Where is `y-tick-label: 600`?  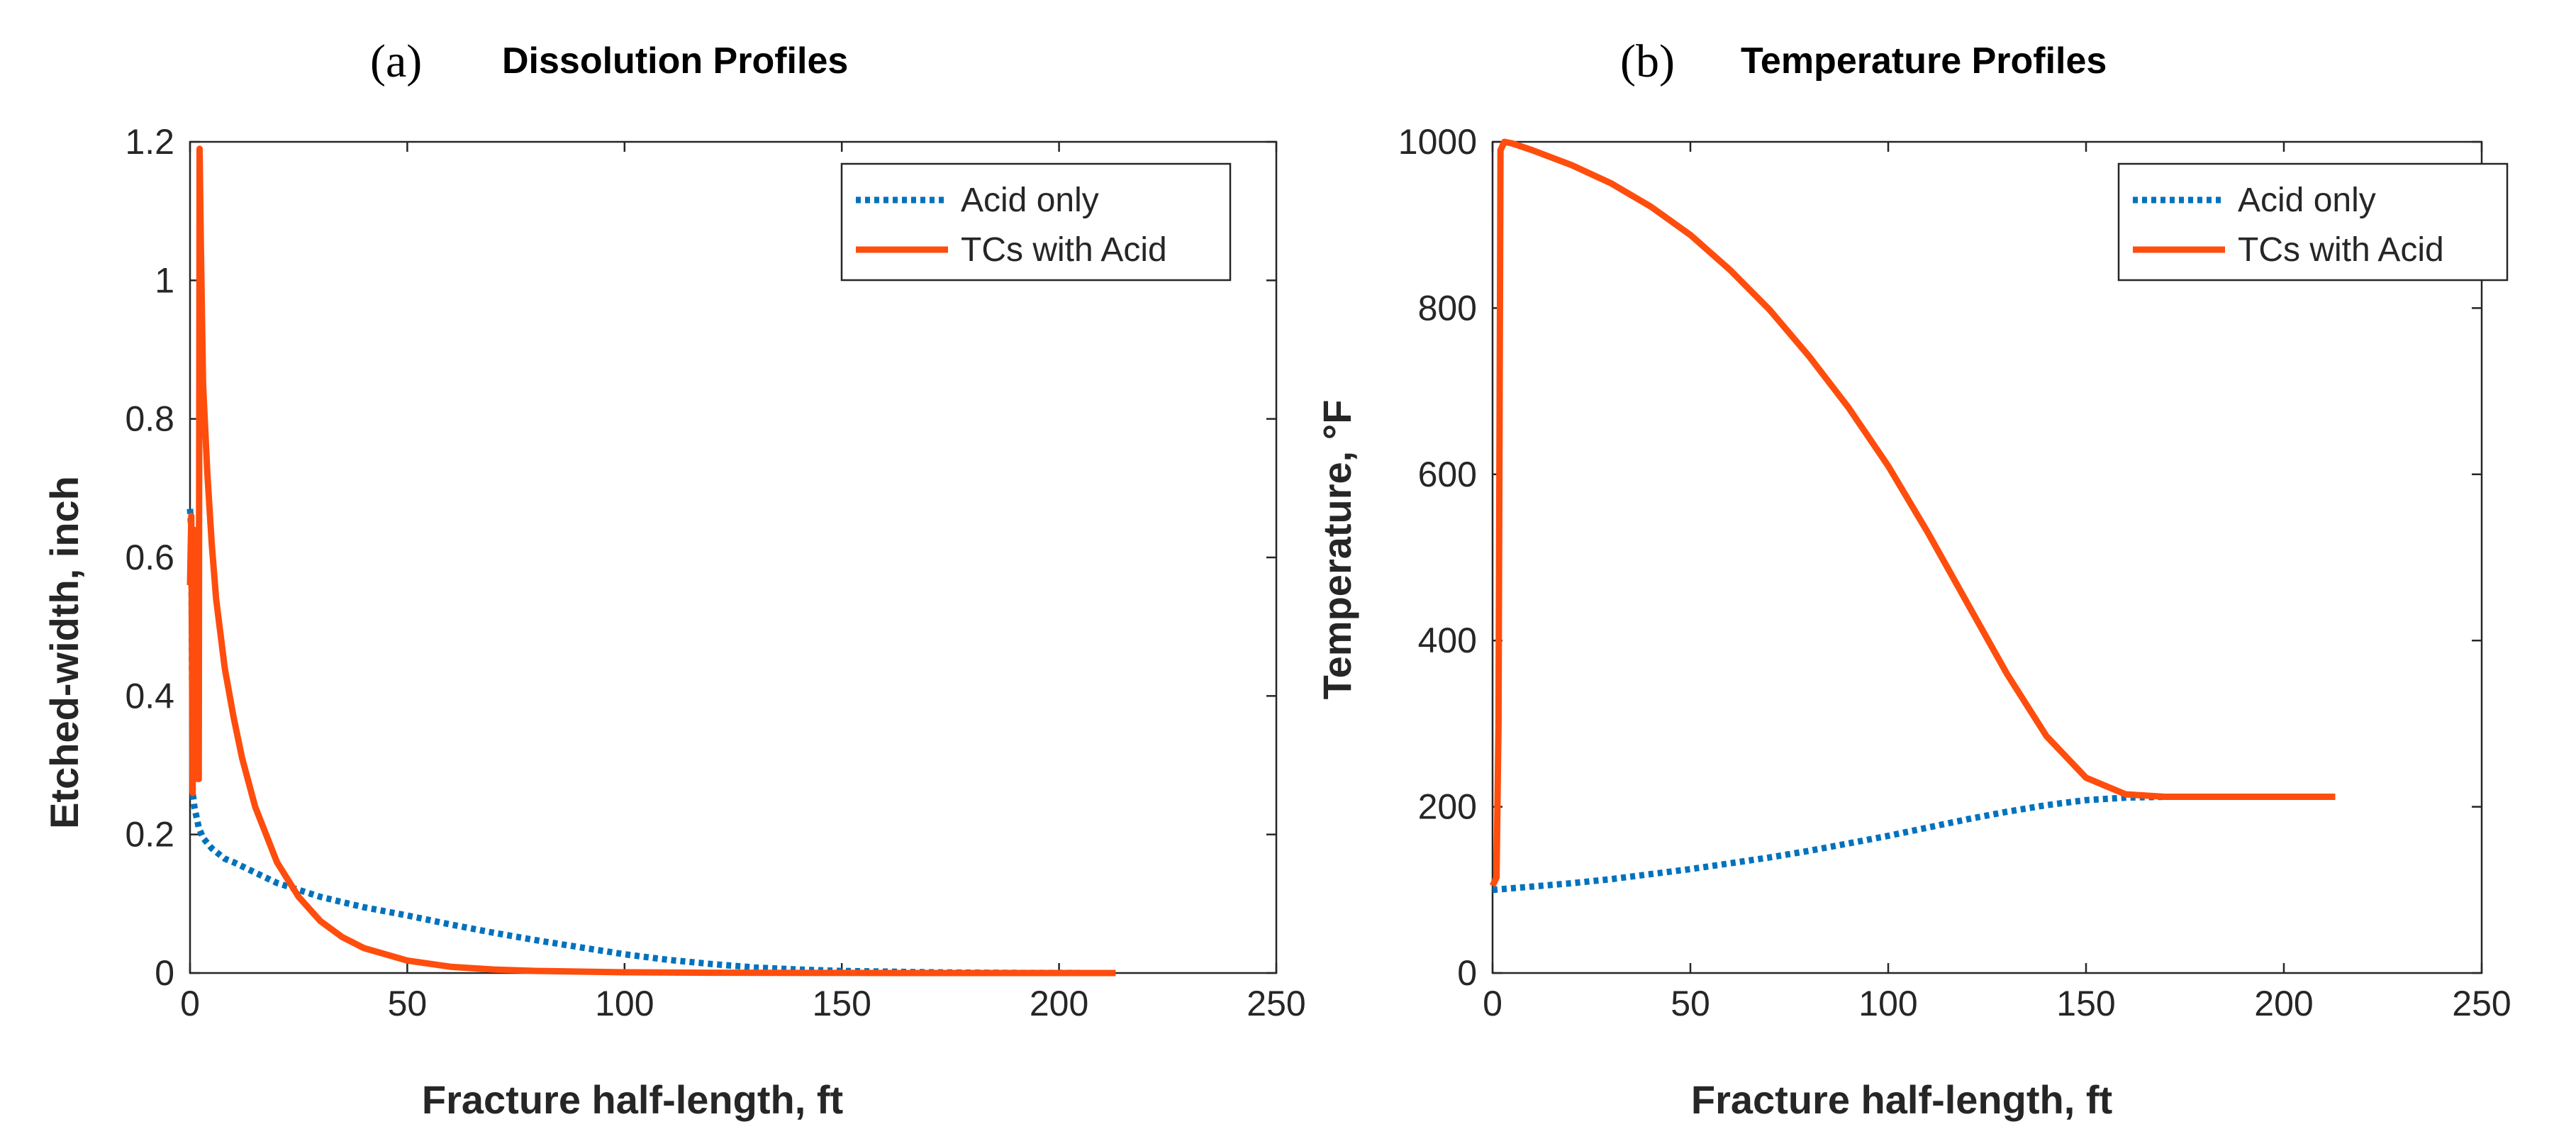 y-tick-label: 600 is located at coordinates (1447, 474).